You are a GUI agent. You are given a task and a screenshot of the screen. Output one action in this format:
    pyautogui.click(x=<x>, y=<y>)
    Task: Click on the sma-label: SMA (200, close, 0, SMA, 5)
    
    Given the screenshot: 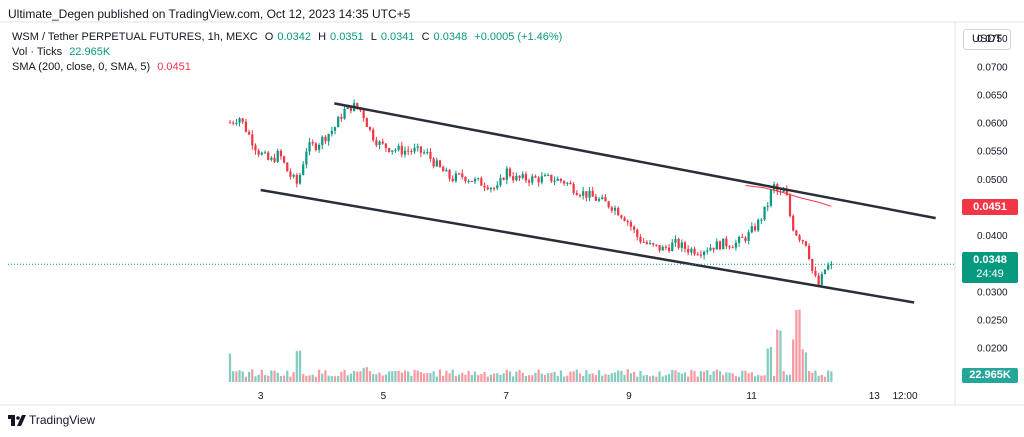 What is the action you would take?
    pyautogui.click(x=81, y=67)
    